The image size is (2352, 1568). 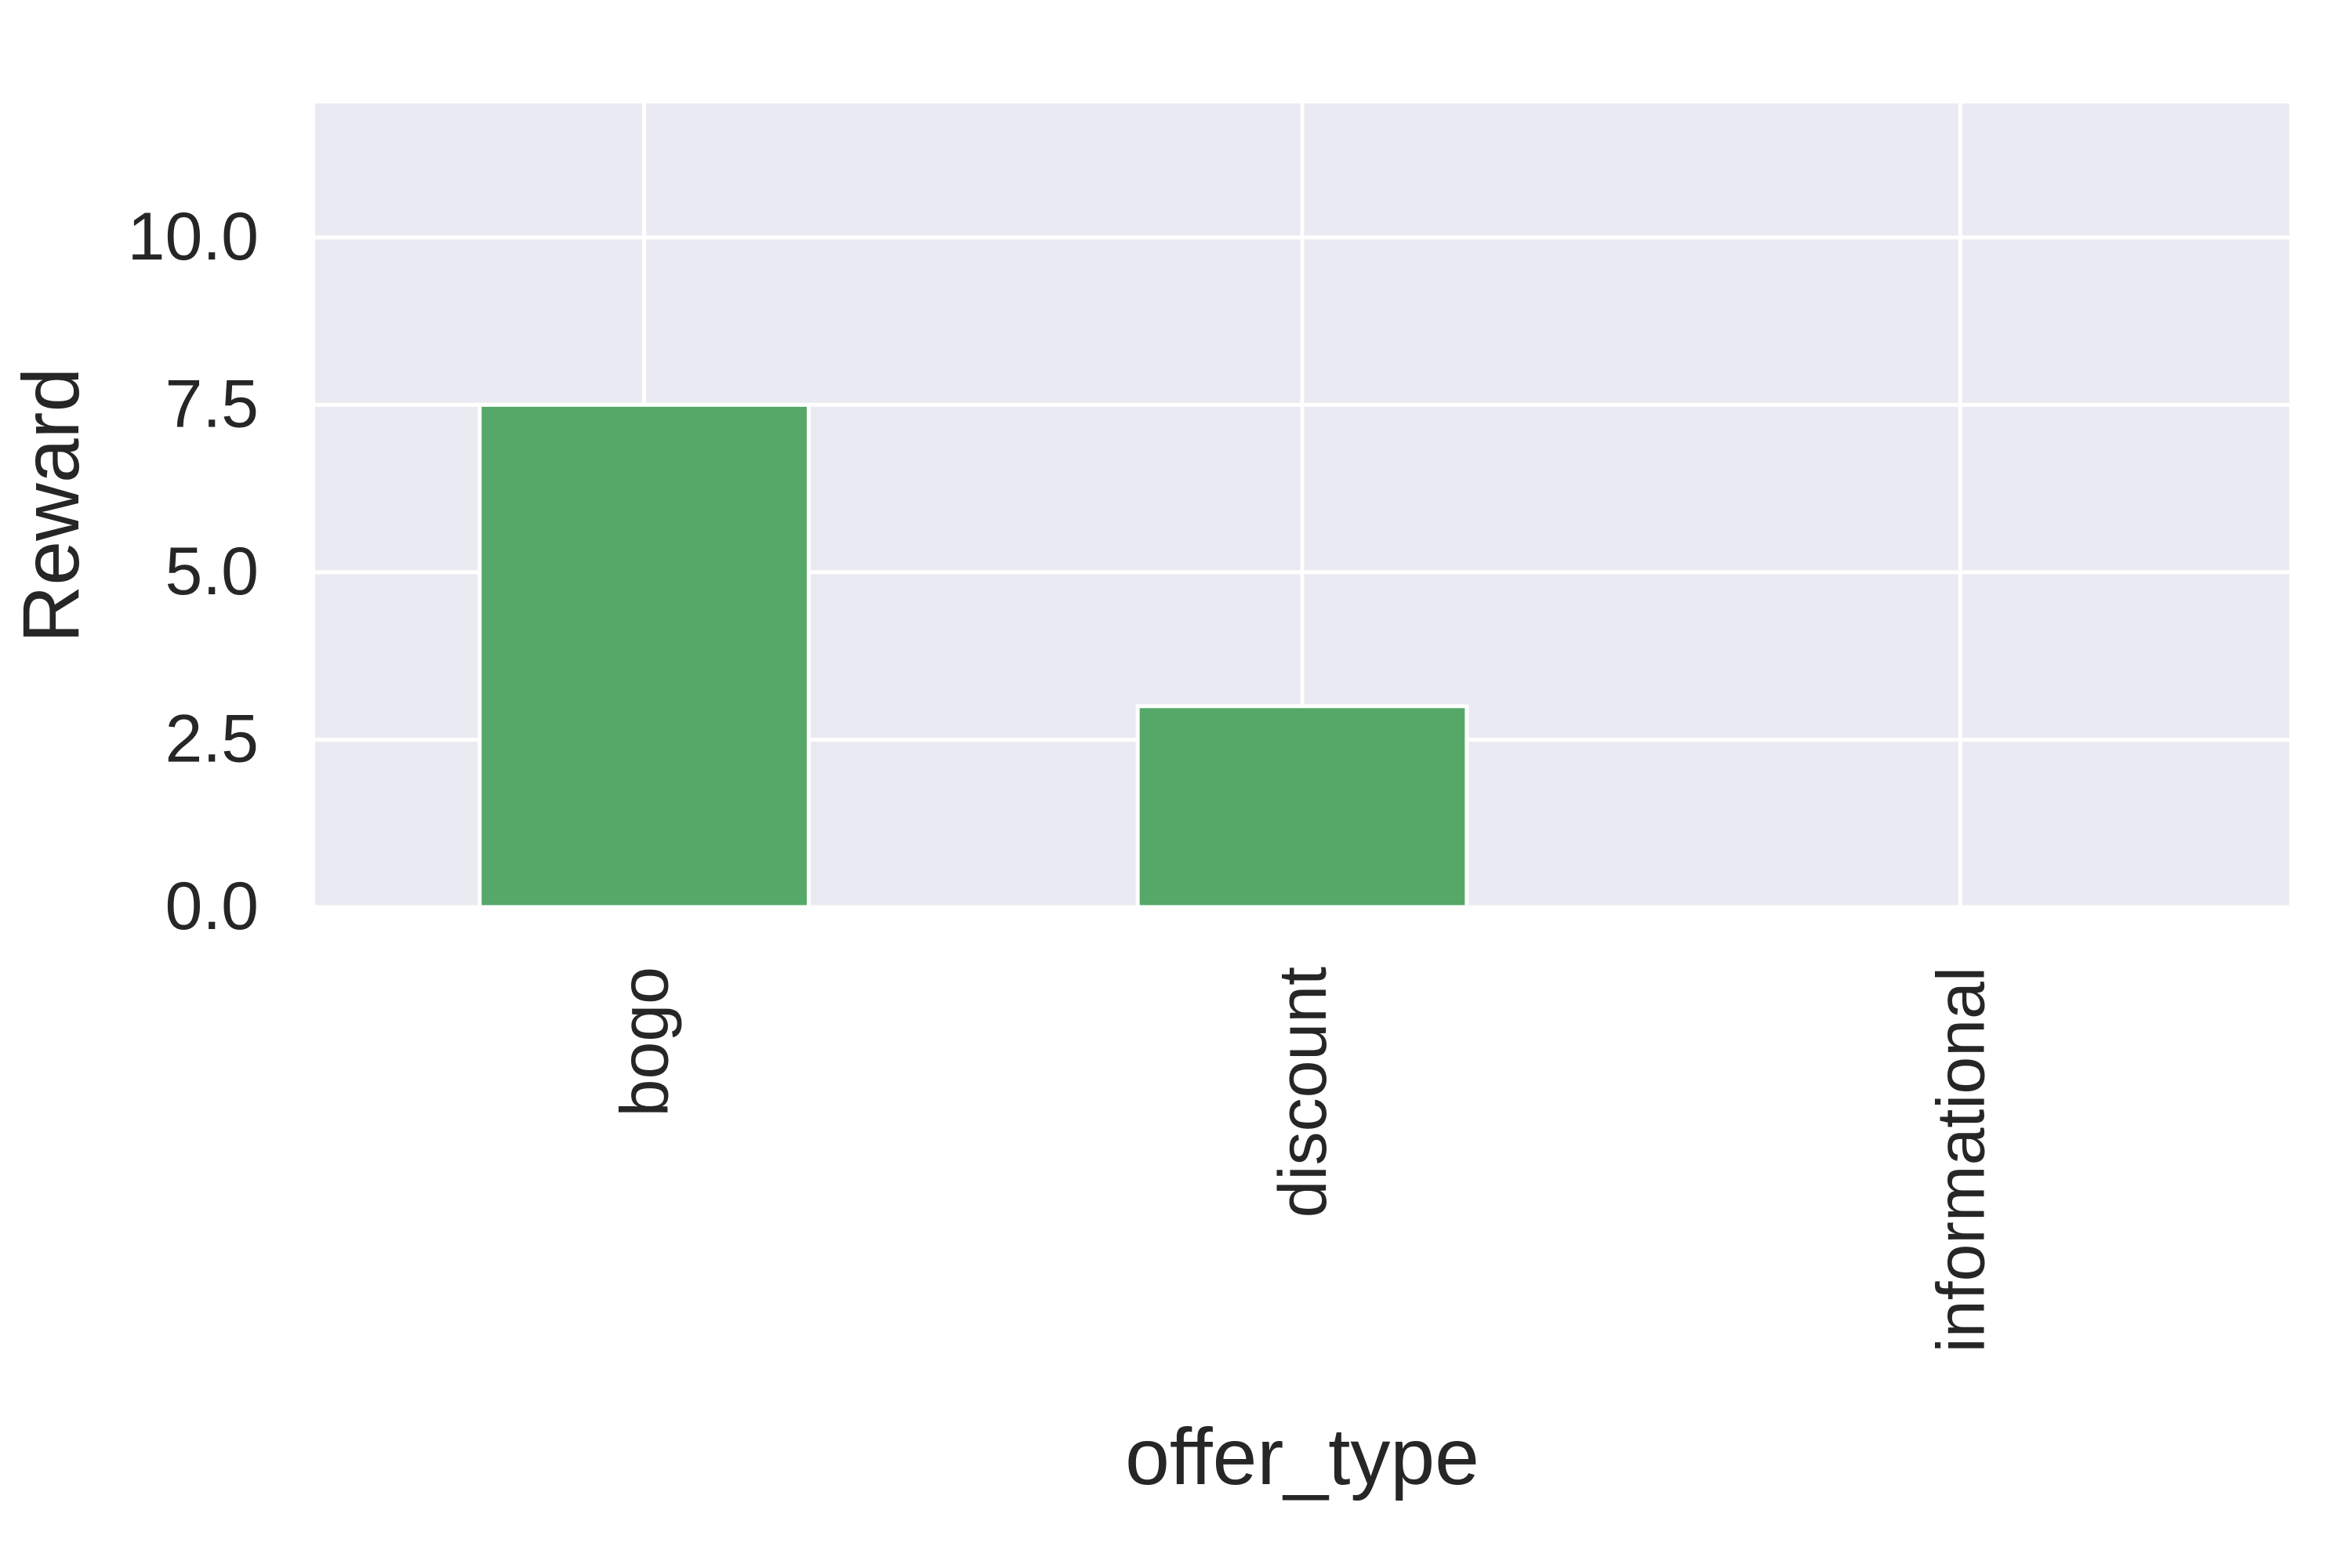 I want to click on x-tick-labels: bogo discount informational, so click(x=1303, y=1159).